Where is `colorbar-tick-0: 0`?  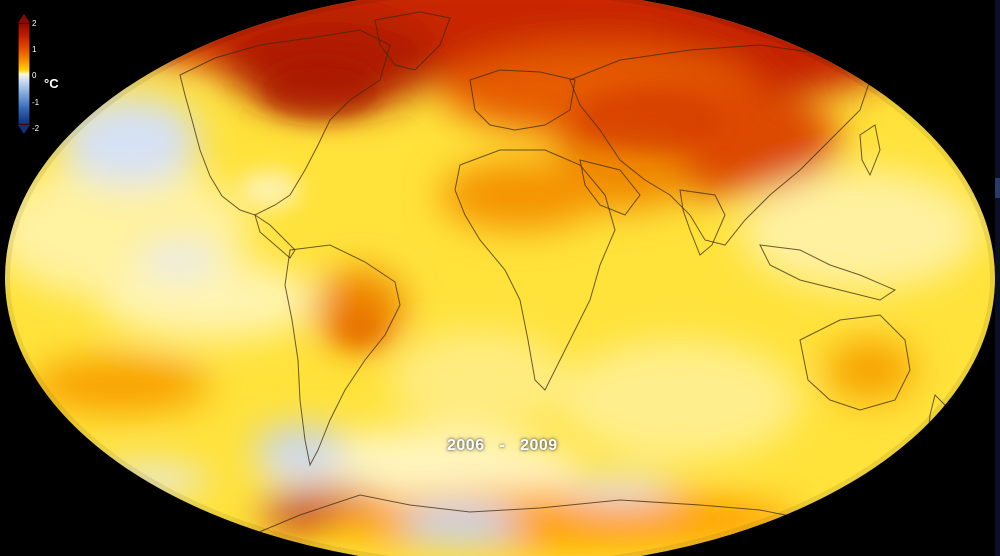 colorbar-tick-0: 0 is located at coordinates (34, 75).